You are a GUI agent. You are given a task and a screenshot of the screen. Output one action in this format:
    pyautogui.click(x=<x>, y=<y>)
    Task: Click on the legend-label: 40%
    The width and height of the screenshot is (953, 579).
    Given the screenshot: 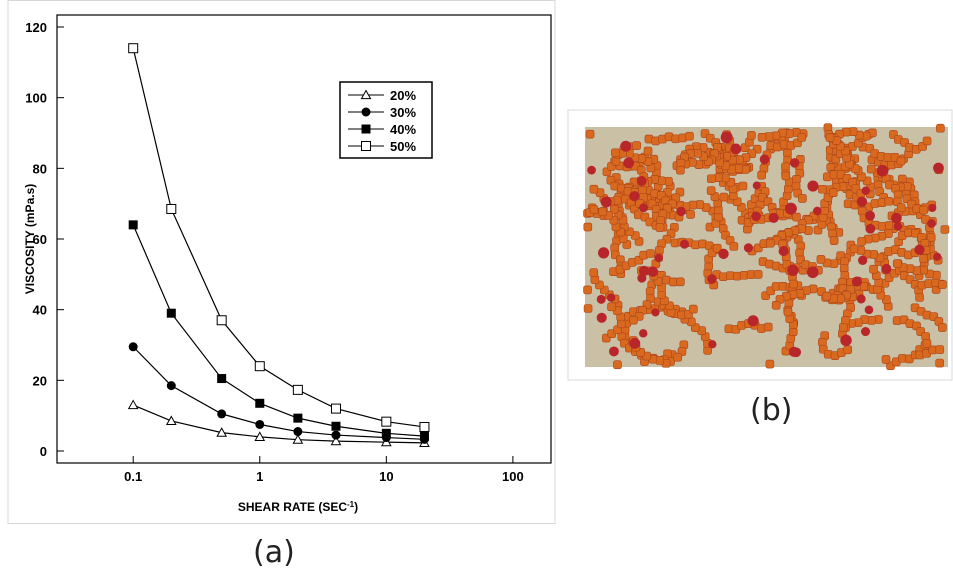 What is the action you would take?
    pyautogui.click(x=403, y=129)
    